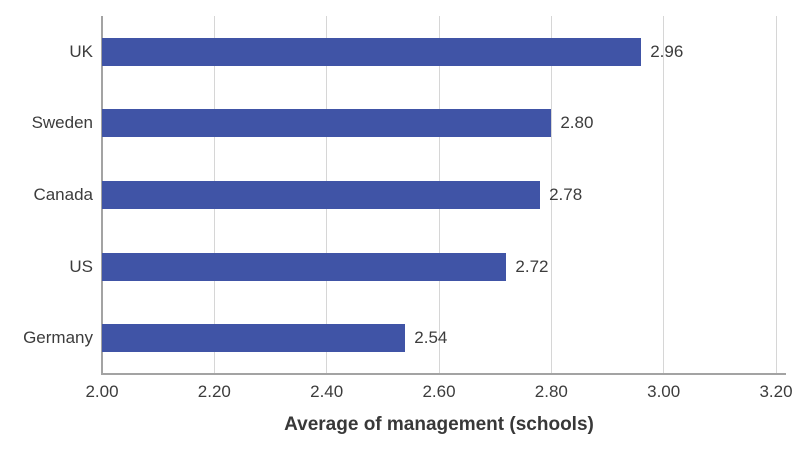 The image size is (810, 453). I want to click on category-label: UK, so click(81, 51).